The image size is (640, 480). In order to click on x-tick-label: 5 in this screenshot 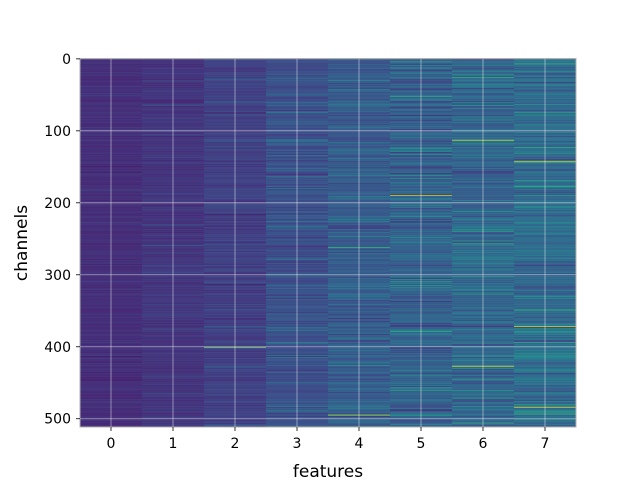, I will do `click(421, 444)`.